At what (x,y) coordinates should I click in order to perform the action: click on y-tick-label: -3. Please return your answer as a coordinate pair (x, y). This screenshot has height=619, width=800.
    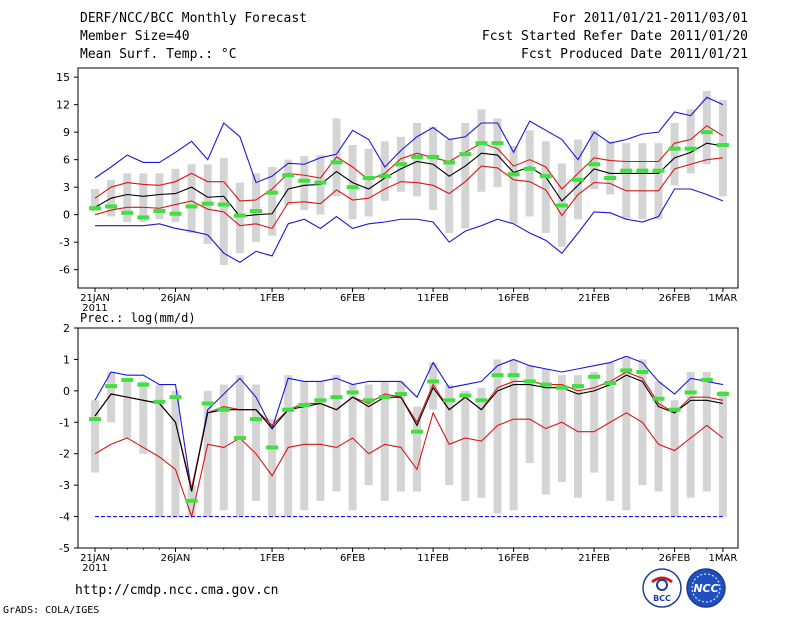
    Looking at the image, I should click on (64, 242).